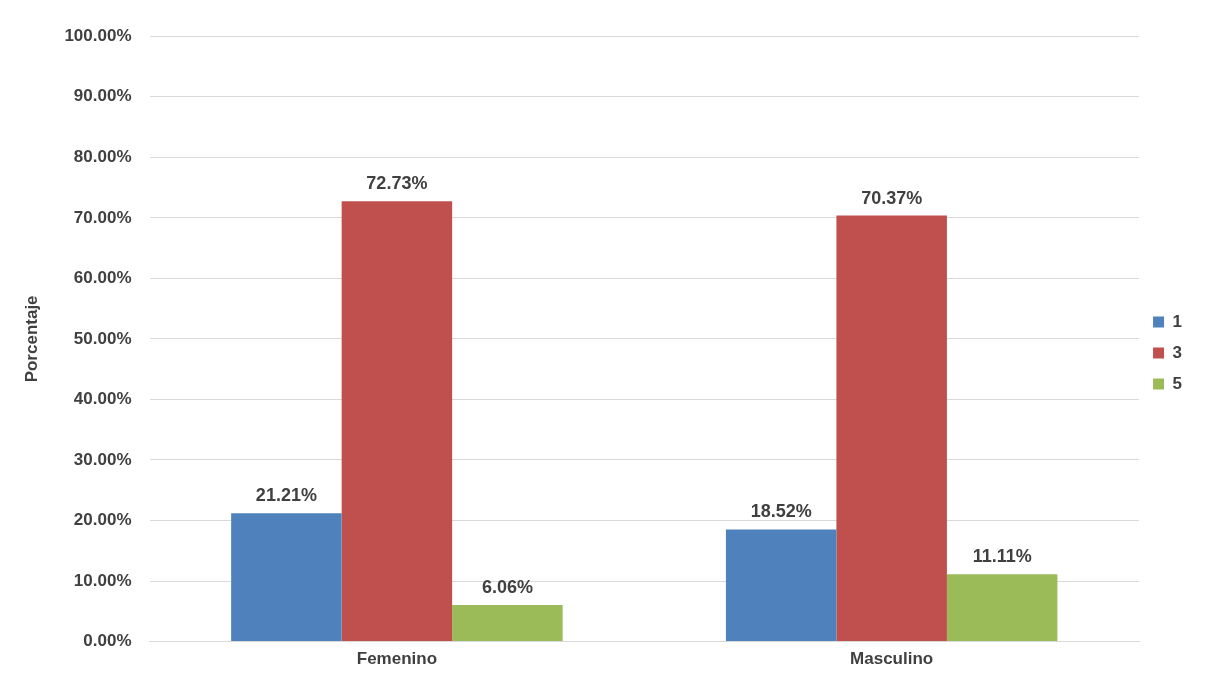 This screenshot has width=1224, height=693. Describe the element at coordinates (31, 339) in the screenshot. I see `y-axis-title: Porcentaje` at that location.